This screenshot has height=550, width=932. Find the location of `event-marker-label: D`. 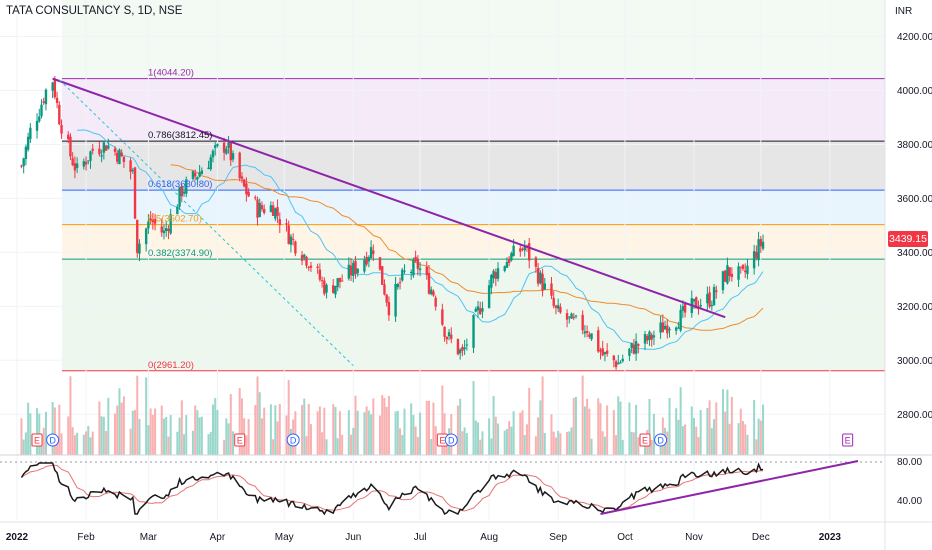

event-marker-label: D is located at coordinates (52, 441).